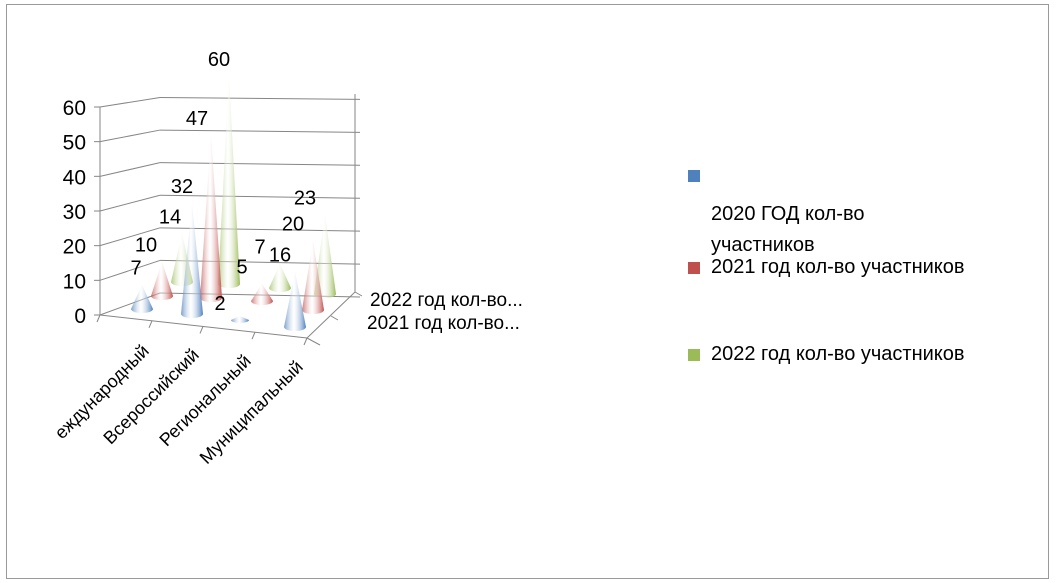  What do you see at coordinates (74, 143) in the screenshot?
I see `y-tick-label: 50` at bounding box center [74, 143].